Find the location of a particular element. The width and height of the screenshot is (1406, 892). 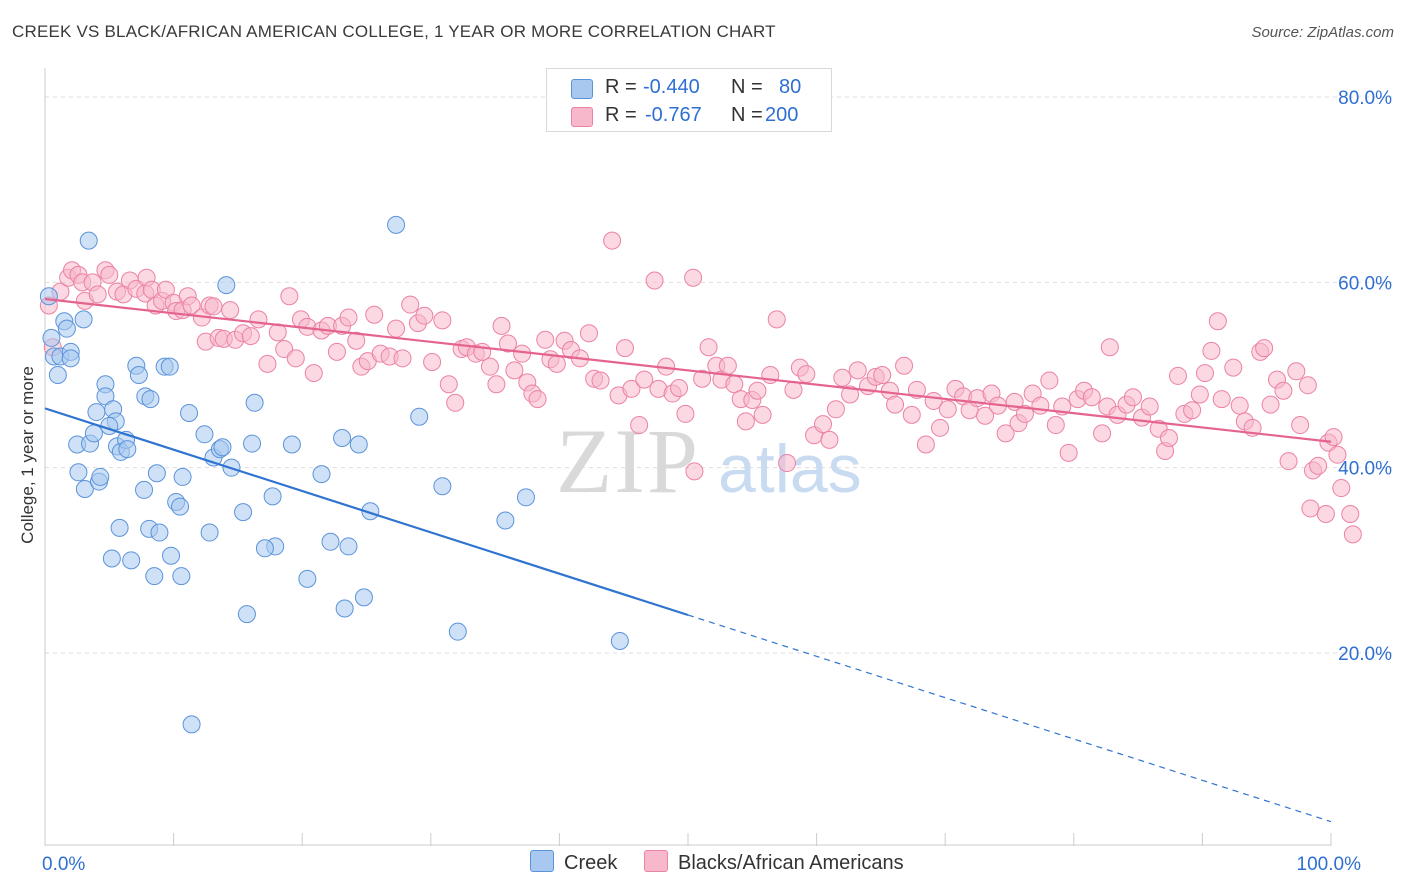

creek-trend-line is located at coordinates (366, 512).